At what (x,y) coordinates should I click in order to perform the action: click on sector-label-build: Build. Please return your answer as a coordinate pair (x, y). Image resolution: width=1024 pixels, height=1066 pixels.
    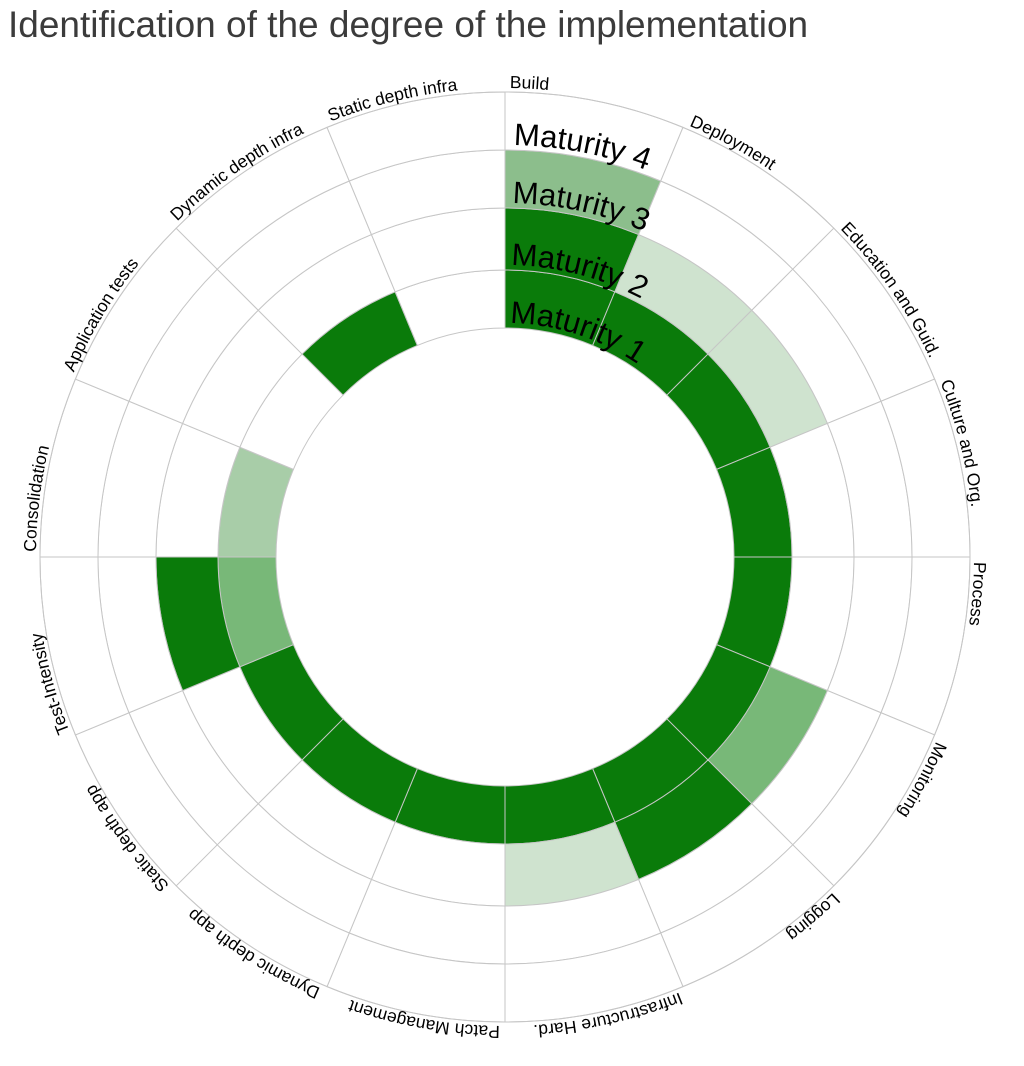
    Looking at the image, I should click on (530, 83).